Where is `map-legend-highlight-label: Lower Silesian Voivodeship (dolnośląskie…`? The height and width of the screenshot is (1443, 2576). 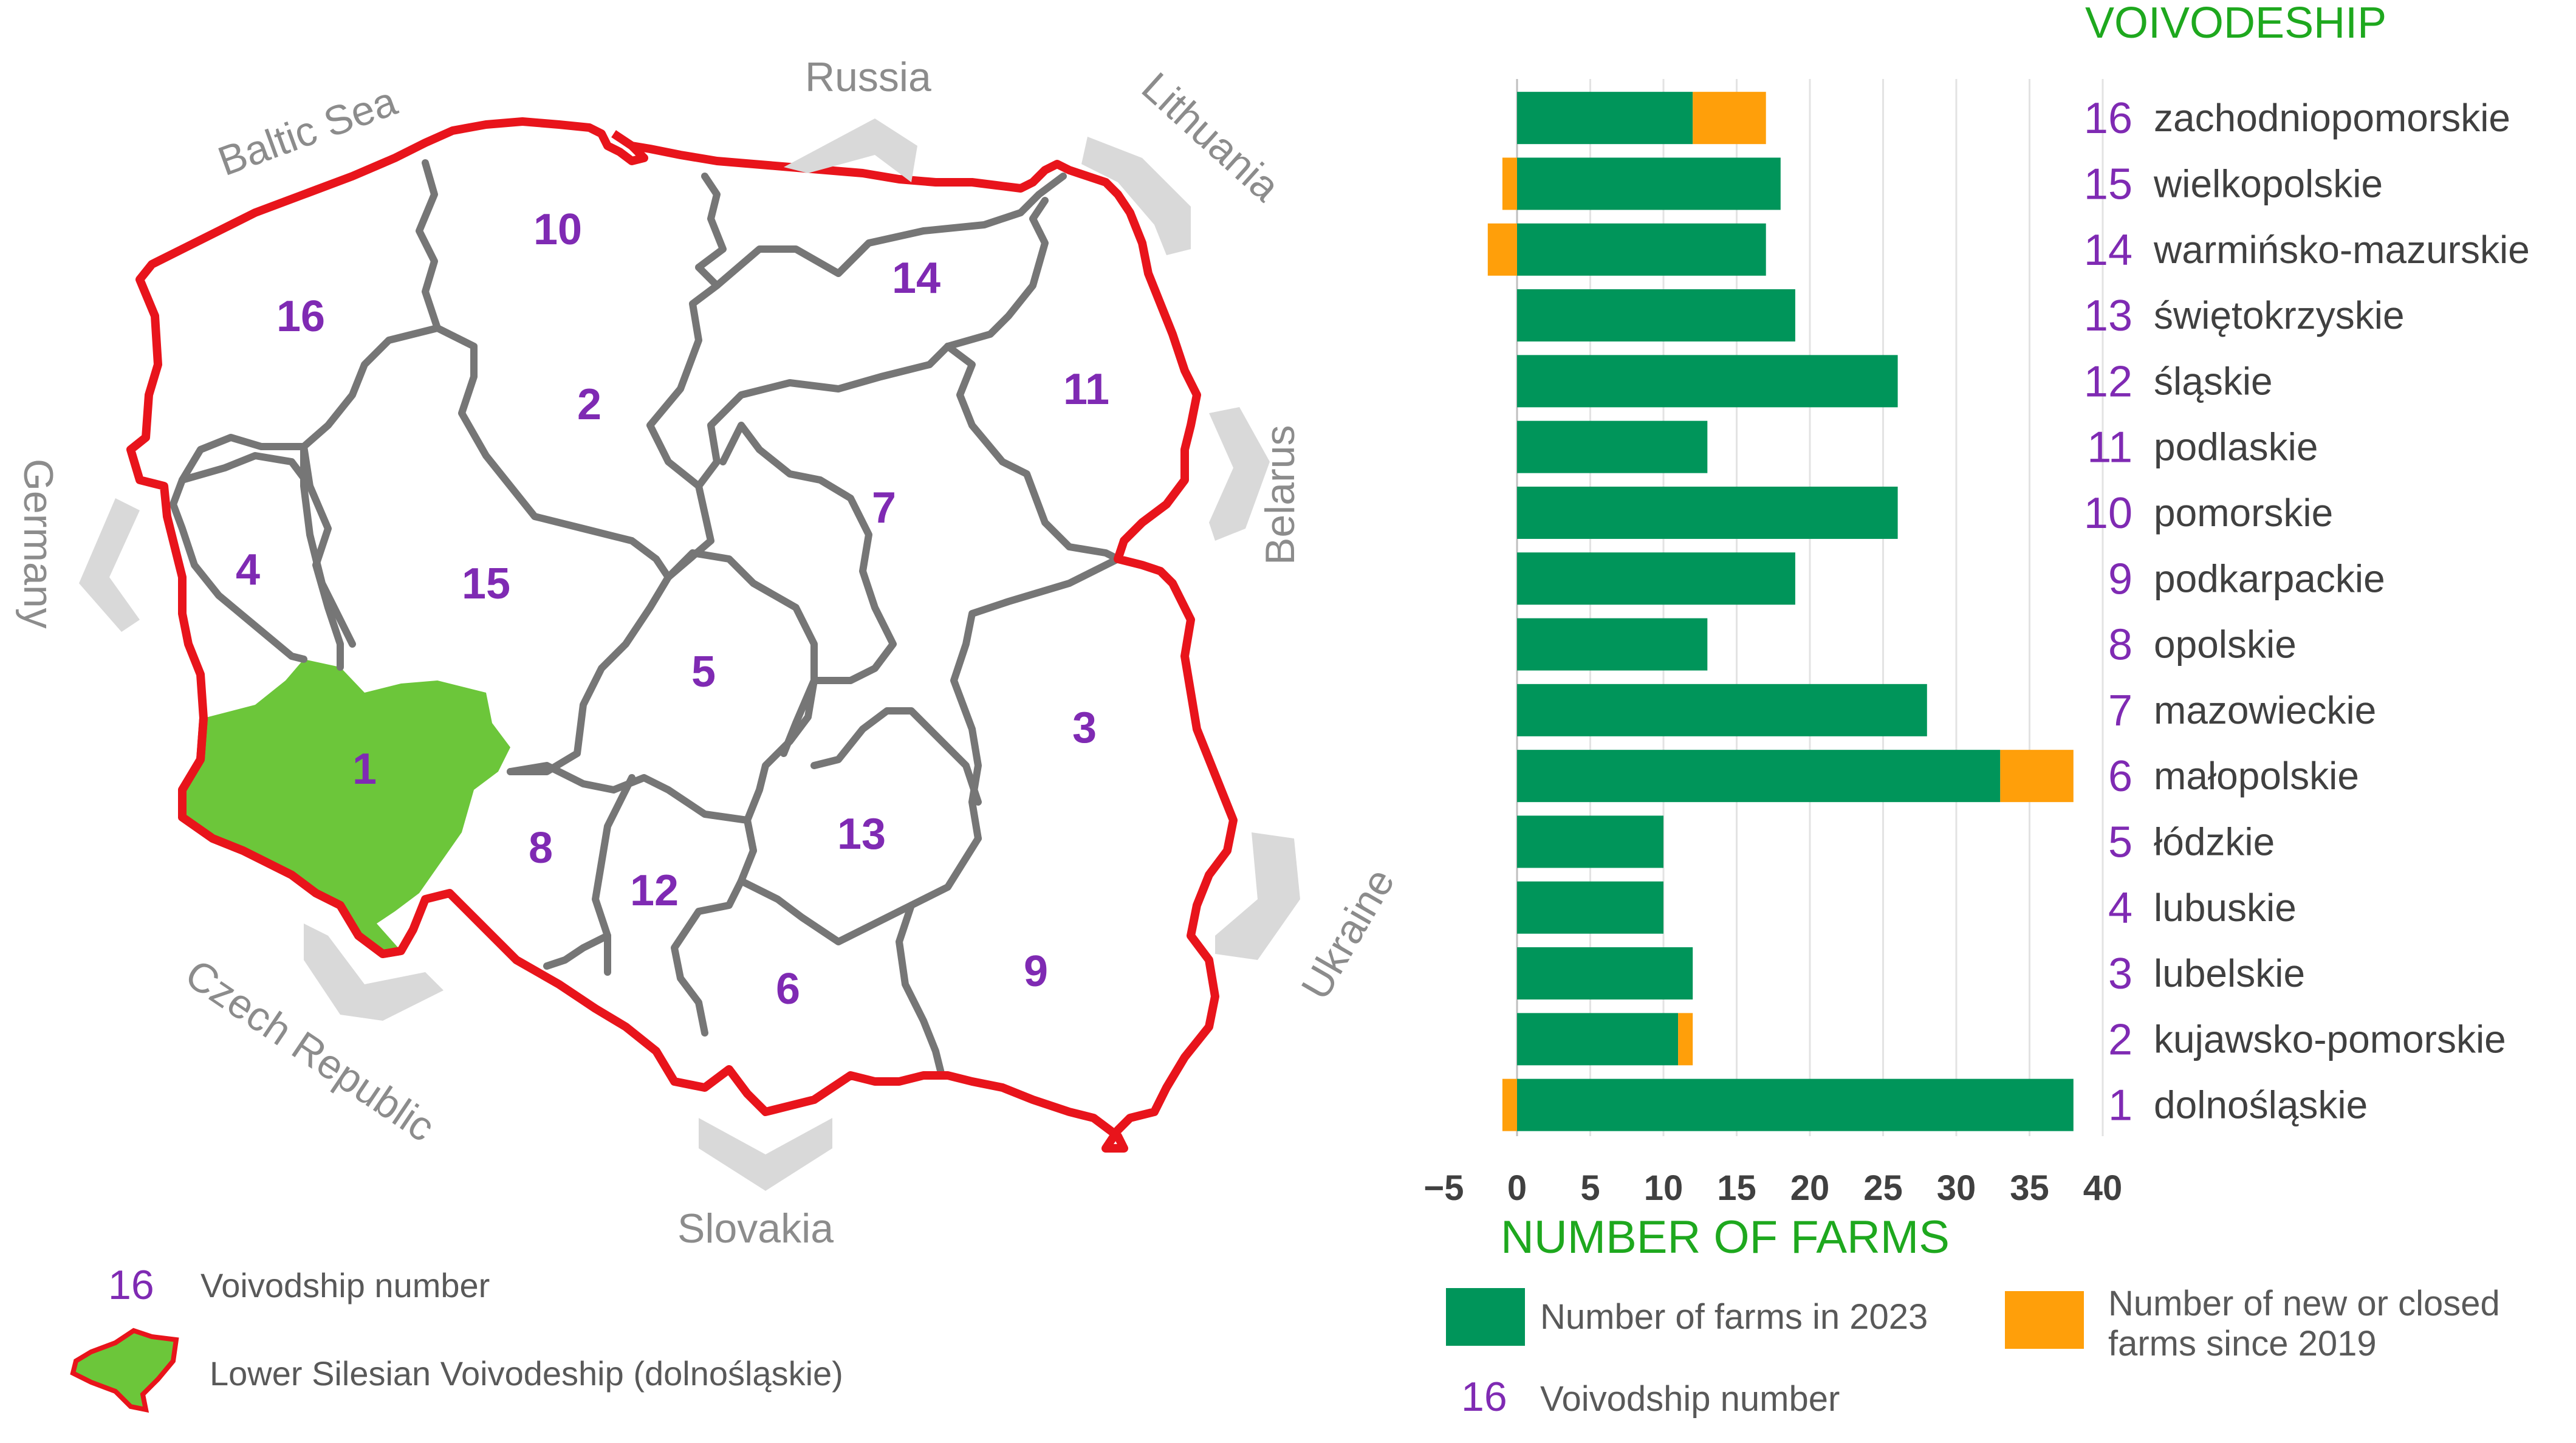 map-legend-highlight-label: Lower Silesian Voivodeship (dolnośląskie… is located at coordinates (526, 1373).